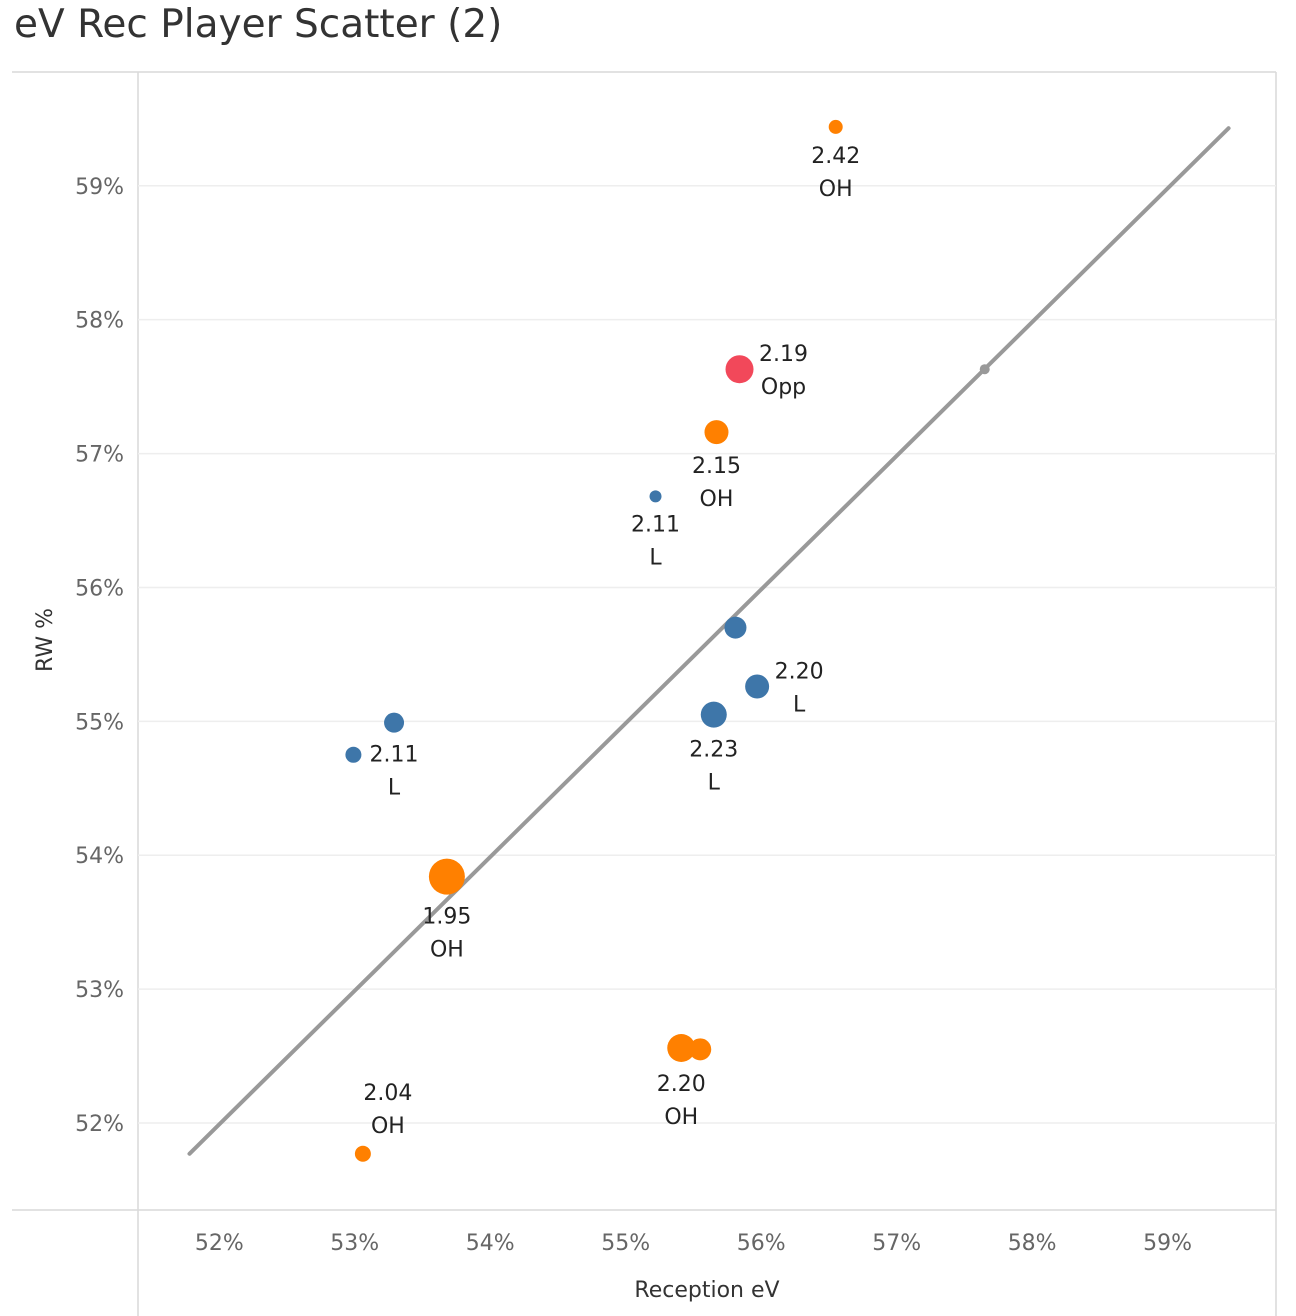  Describe the element at coordinates (219, 1243) in the screenshot. I see `x-tick-label: 52%` at that location.